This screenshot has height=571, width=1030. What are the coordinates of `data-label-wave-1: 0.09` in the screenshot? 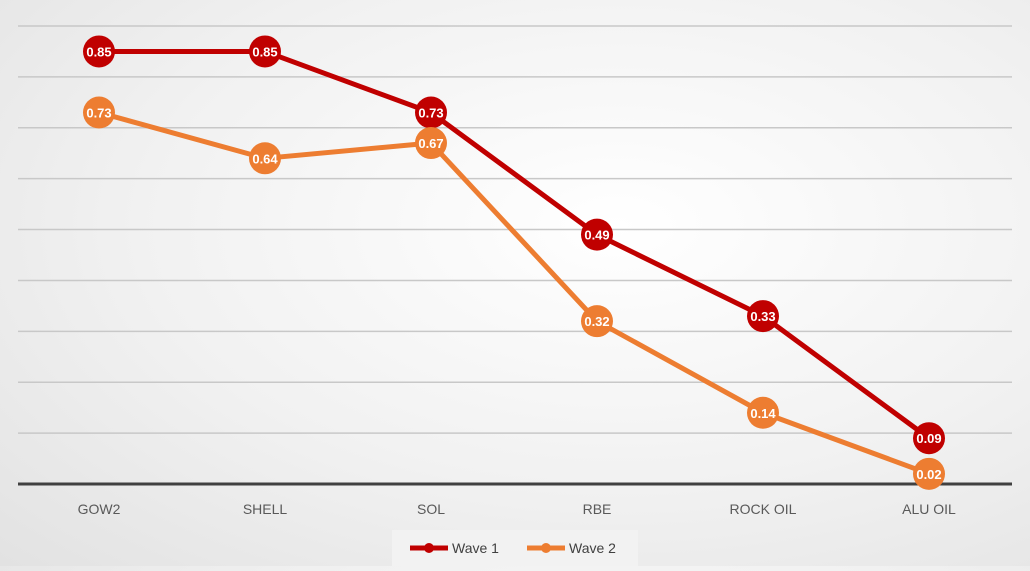 It's located at (928, 438).